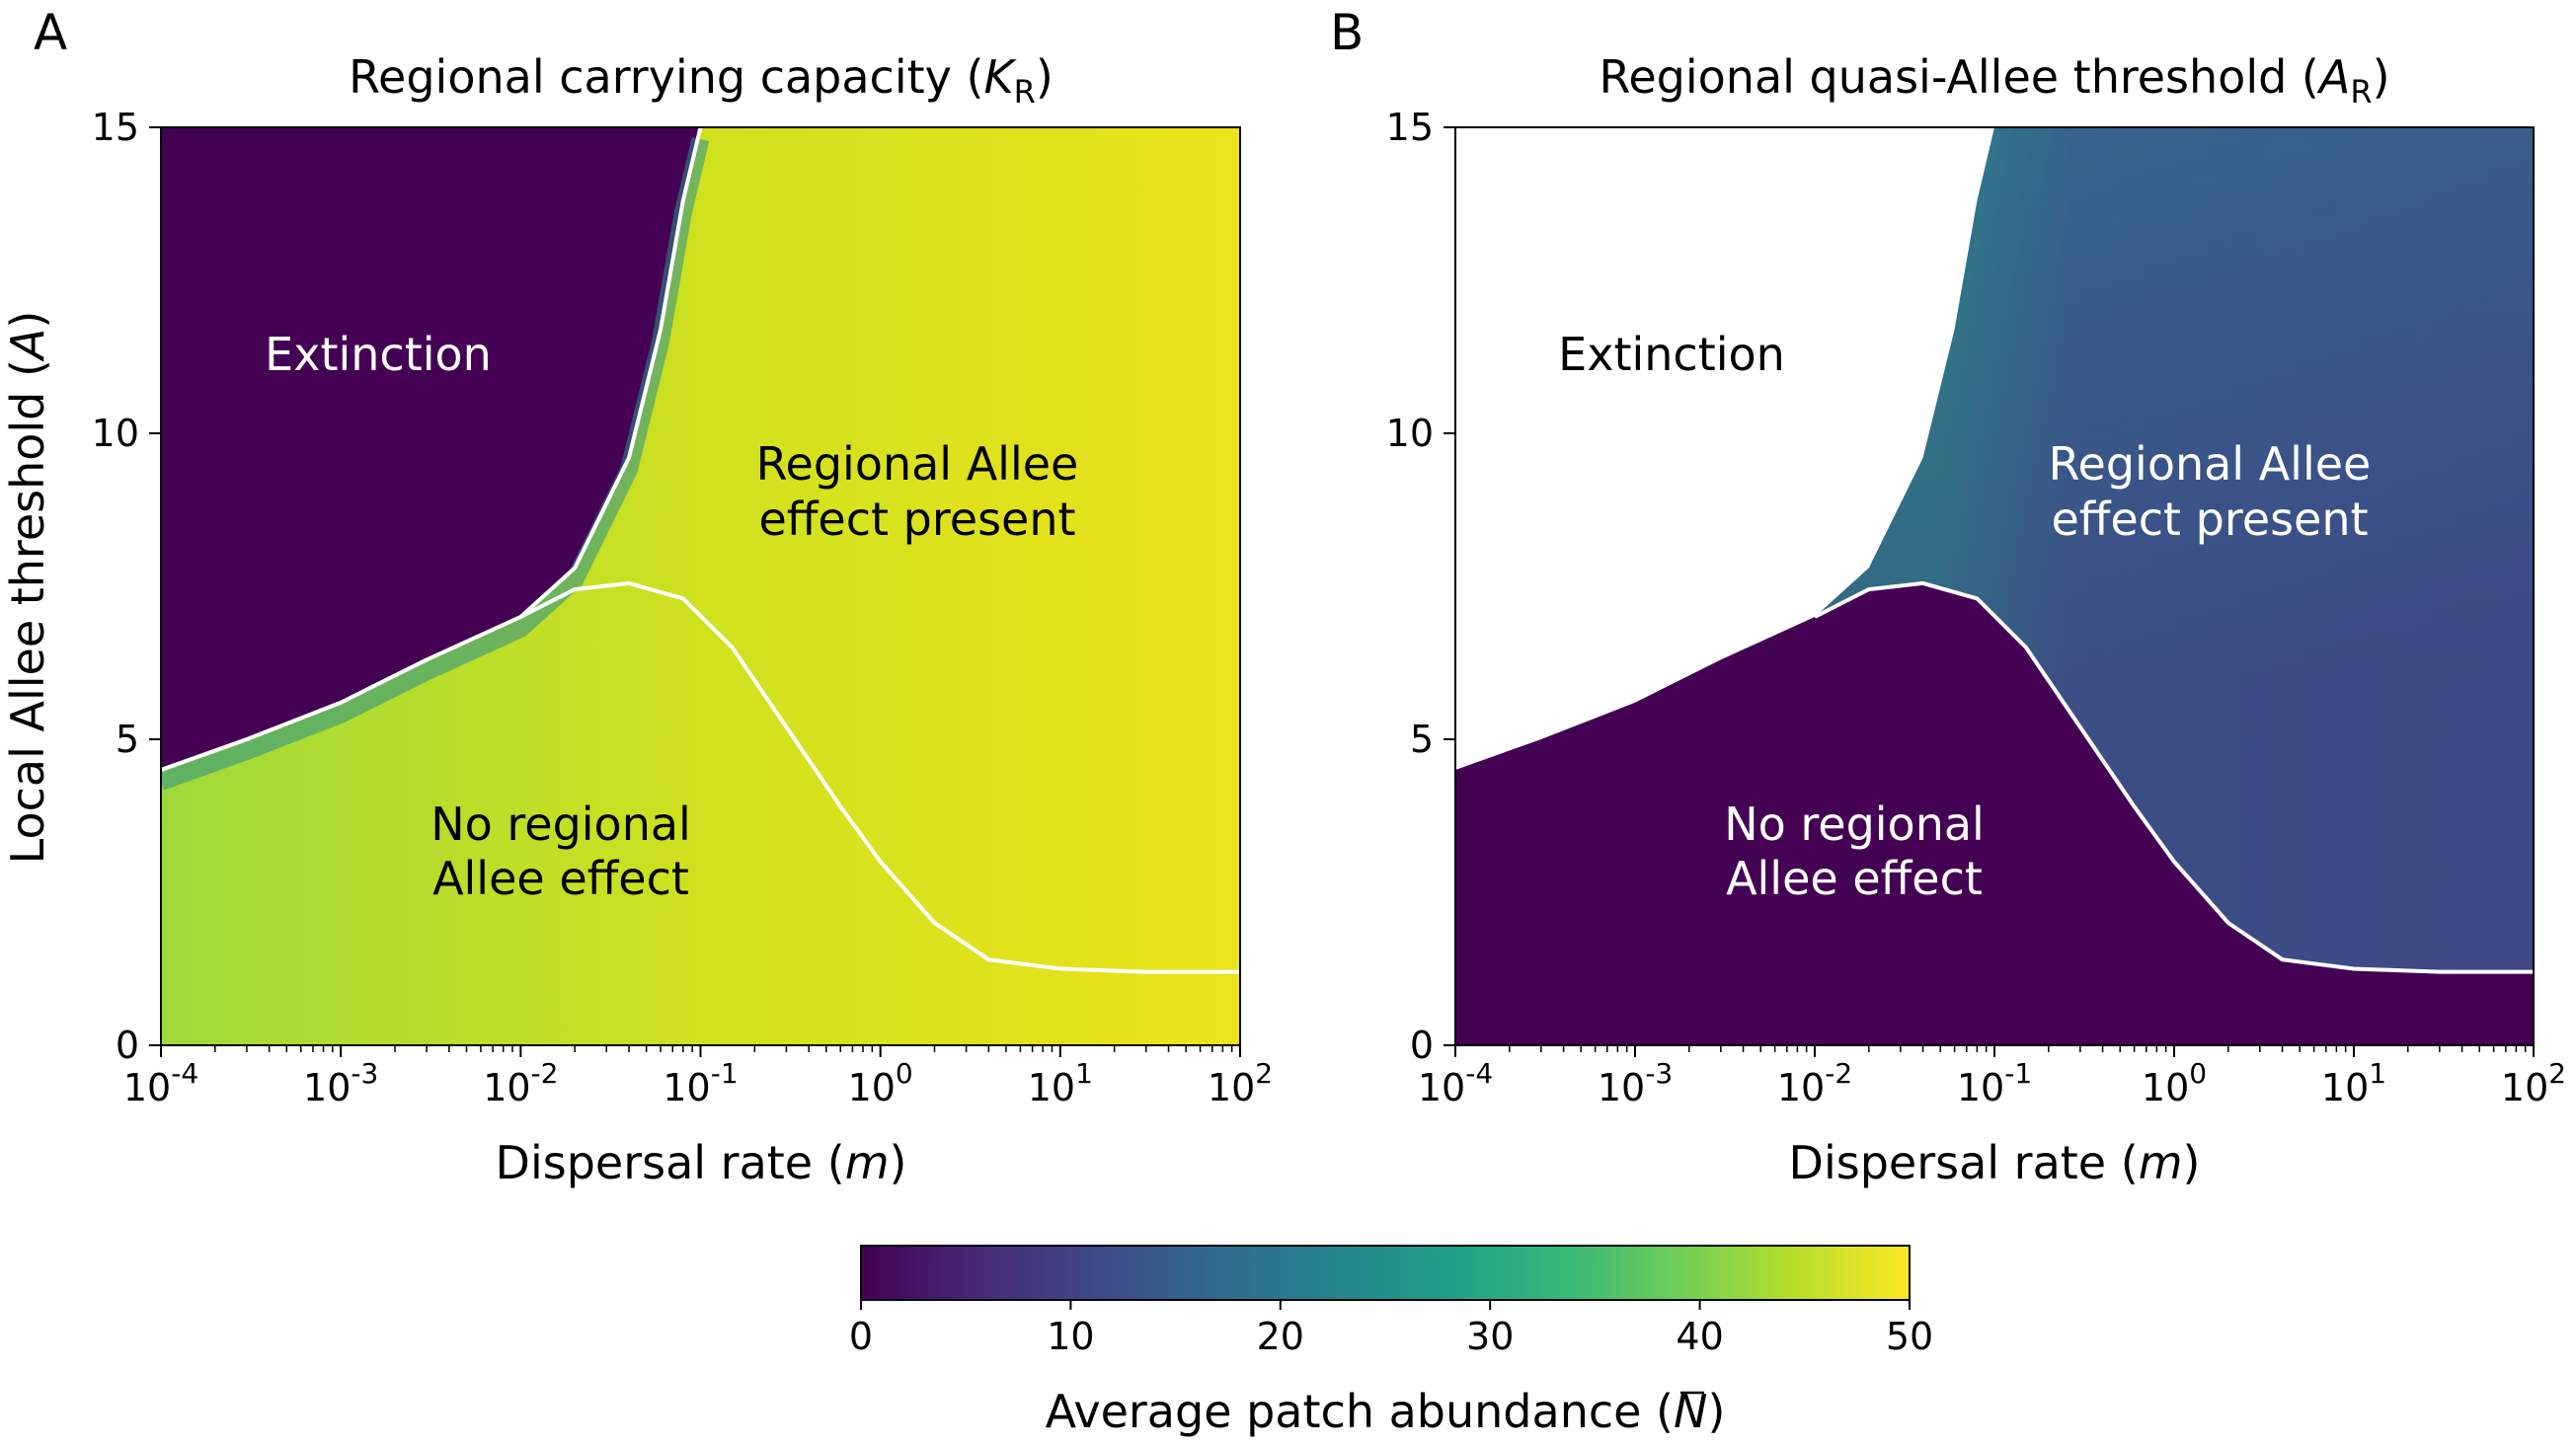 This screenshot has width=2576, height=1447. I want to click on panel-b-y-ticks: 0 5 10 15, so click(1420, 587).